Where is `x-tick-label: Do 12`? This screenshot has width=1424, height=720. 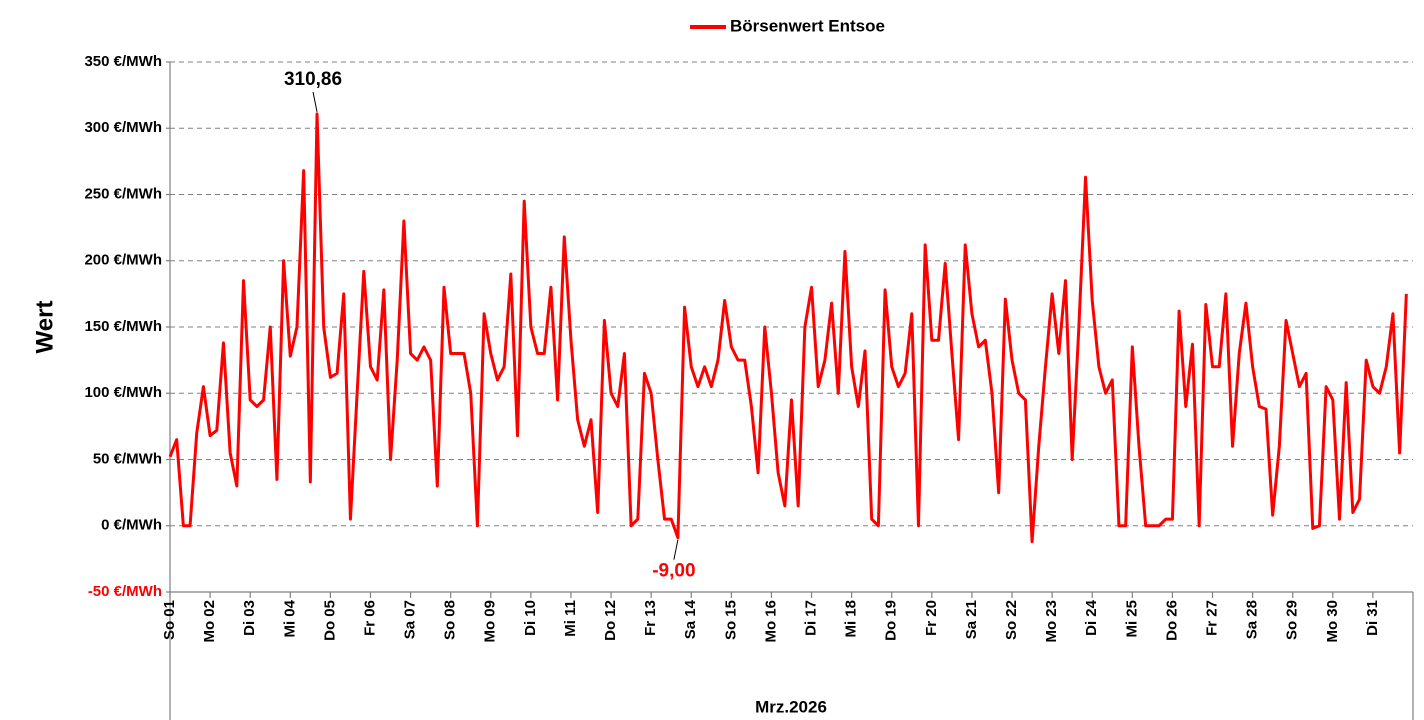
x-tick-label: Do 12 is located at coordinates (610, 620).